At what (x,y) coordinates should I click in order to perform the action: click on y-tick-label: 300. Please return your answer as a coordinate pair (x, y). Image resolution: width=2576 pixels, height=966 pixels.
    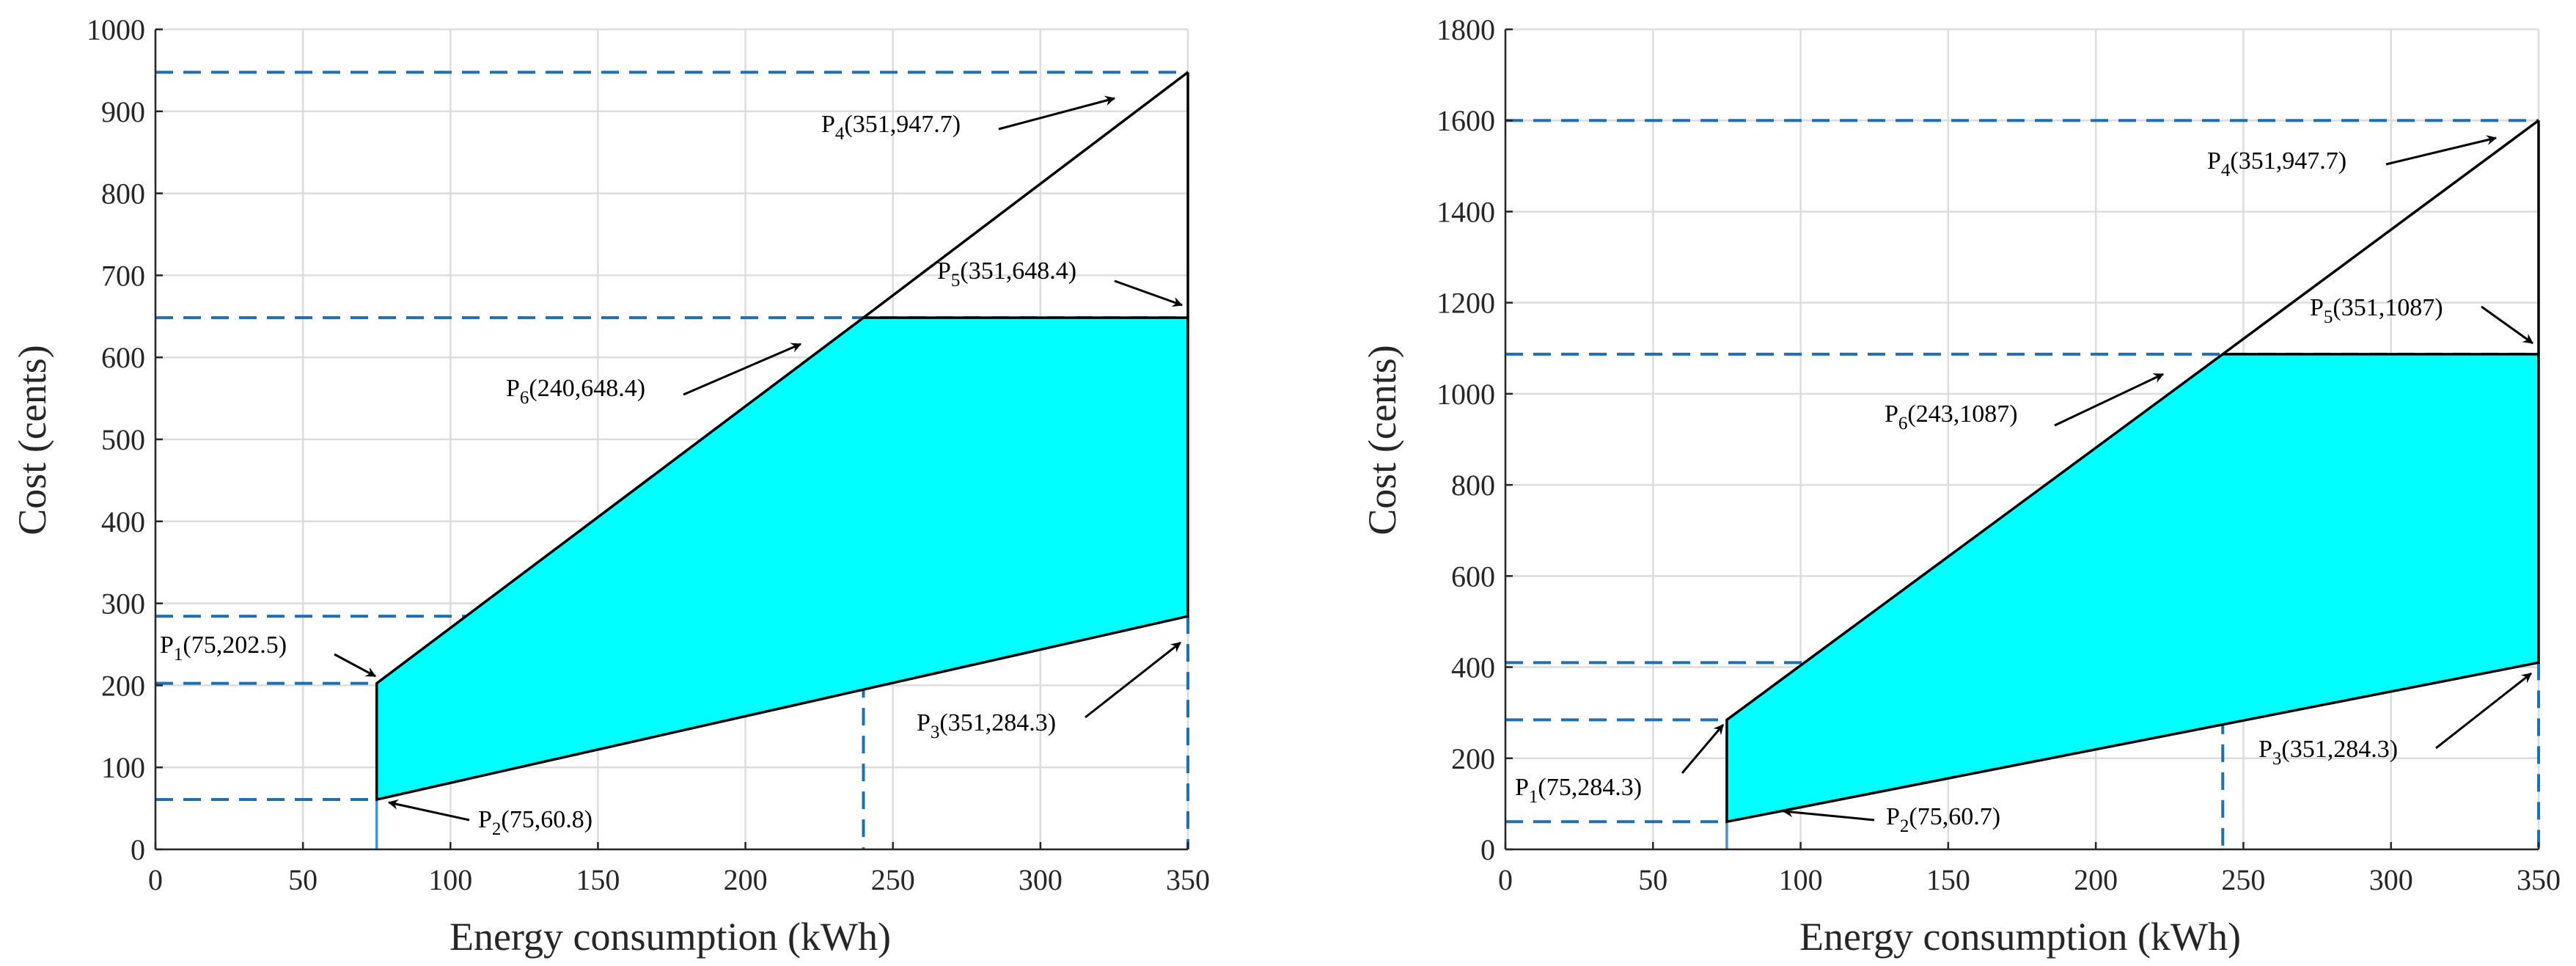
    Looking at the image, I should click on (123, 604).